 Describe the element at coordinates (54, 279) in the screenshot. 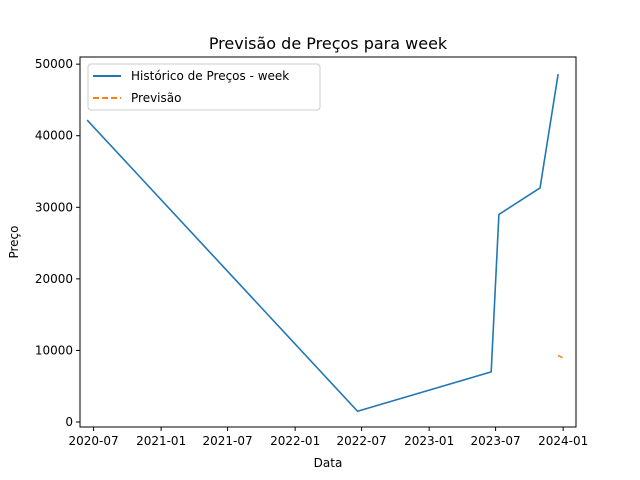

I see `y-tick-label: 20000` at that location.